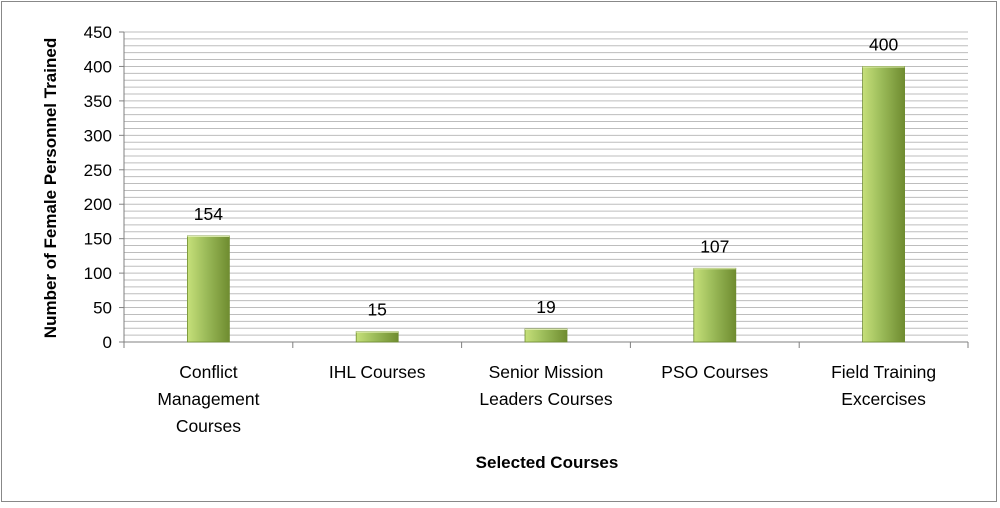  Describe the element at coordinates (208, 399) in the screenshot. I see `category-label: Management` at that location.